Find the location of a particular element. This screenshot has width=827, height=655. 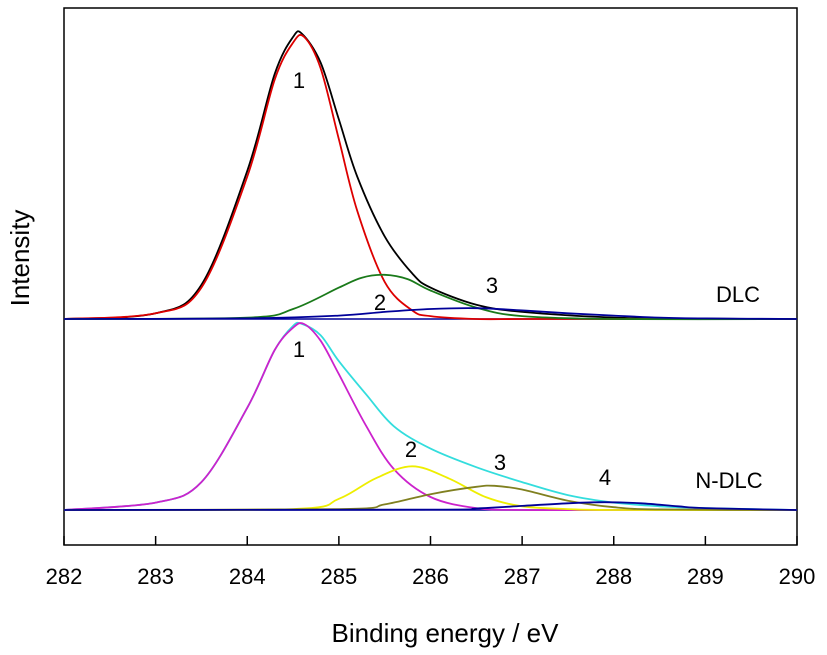

x-tick-label: 285 is located at coordinates (339, 576).